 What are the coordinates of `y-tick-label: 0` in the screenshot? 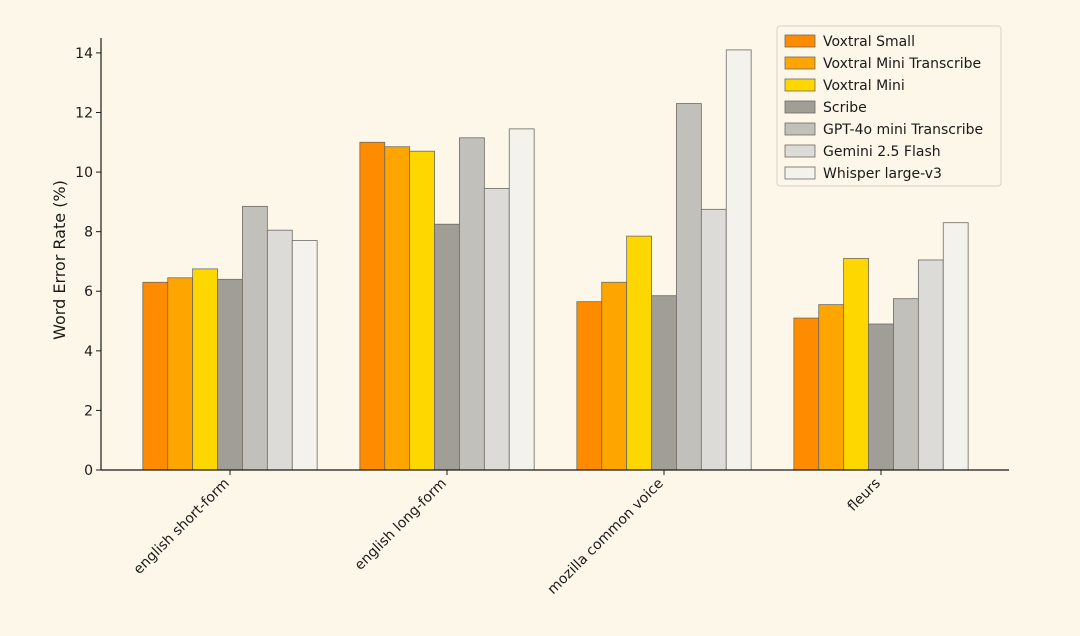 It's located at (88, 471).